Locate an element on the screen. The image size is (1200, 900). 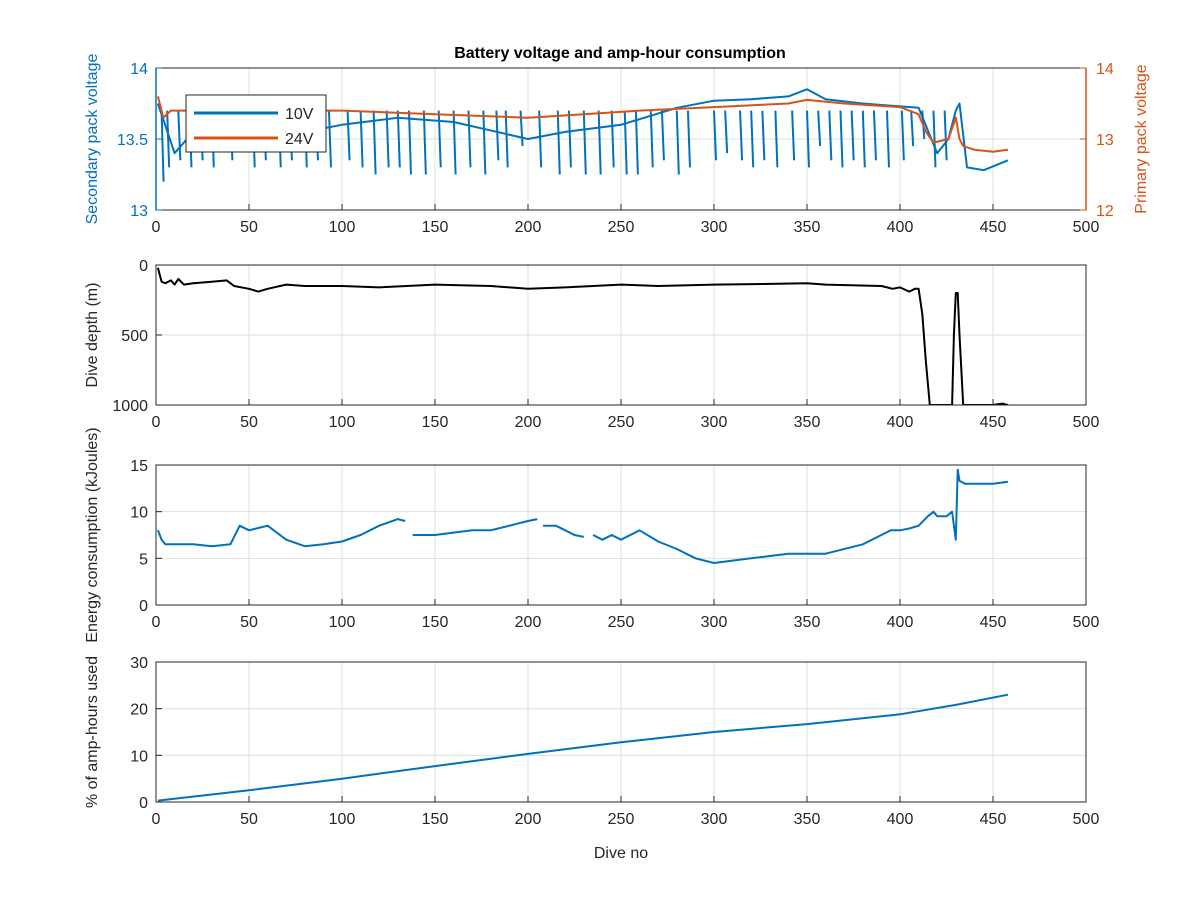
y-tick-label: 15 is located at coordinates (139, 466).